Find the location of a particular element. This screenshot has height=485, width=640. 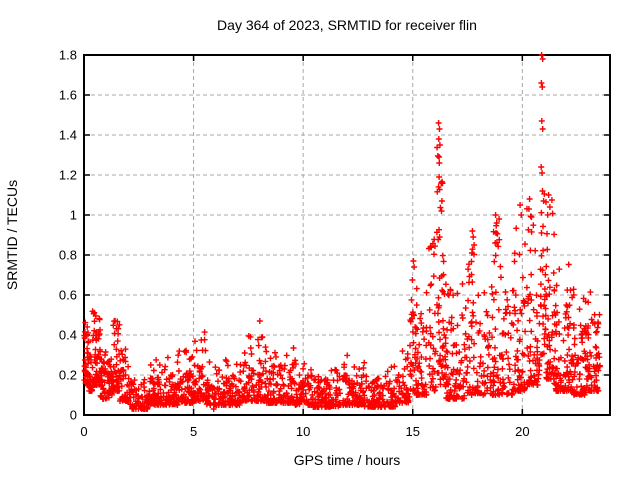

x-tick-label: 15 is located at coordinates (413, 431).